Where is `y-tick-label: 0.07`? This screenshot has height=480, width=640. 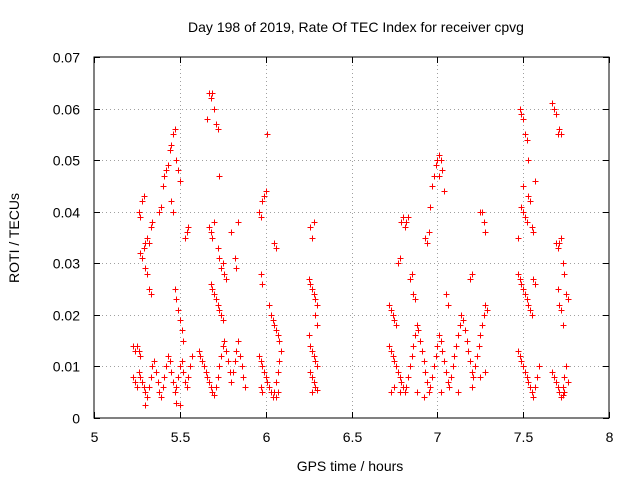
y-tick-label: 0.07 is located at coordinates (66, 58).